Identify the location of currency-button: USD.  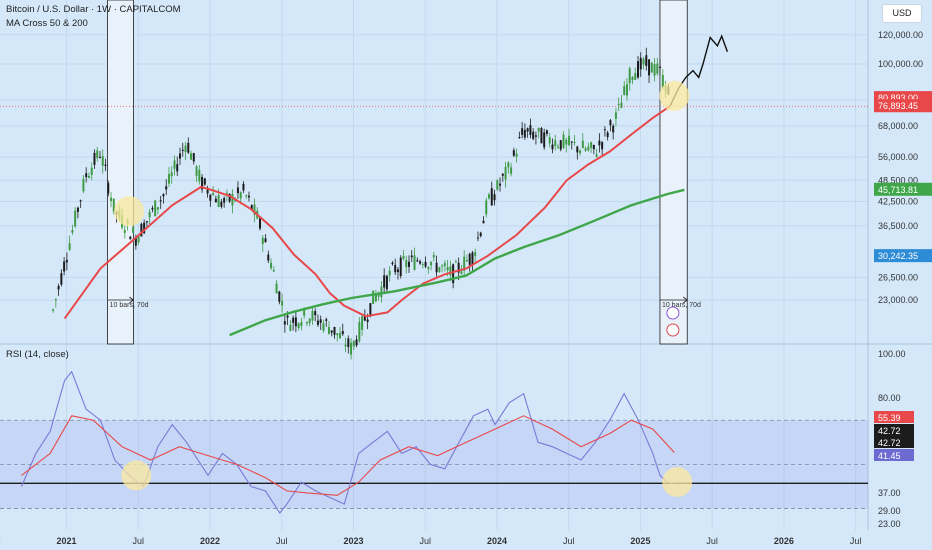
(902, 13).